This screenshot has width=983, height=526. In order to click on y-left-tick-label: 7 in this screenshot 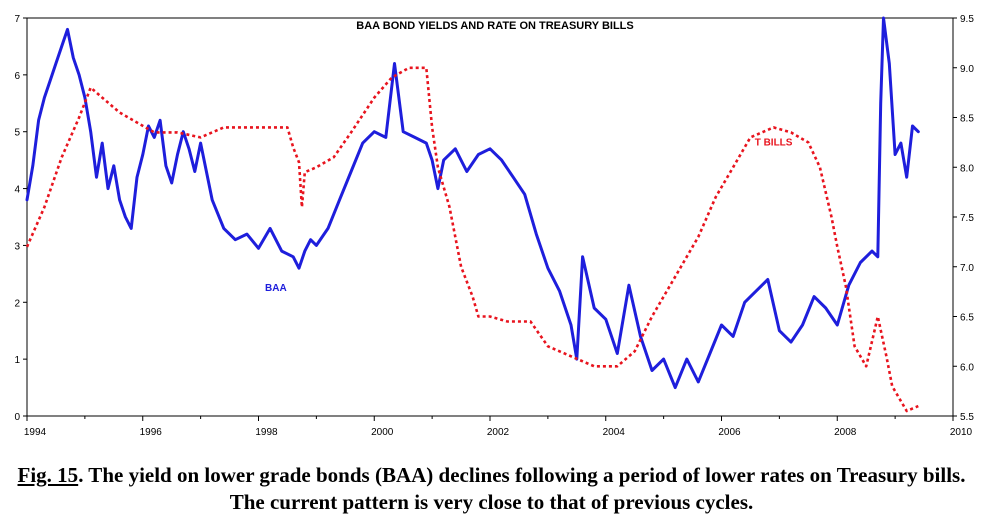, I will do `click(17, 19)`.